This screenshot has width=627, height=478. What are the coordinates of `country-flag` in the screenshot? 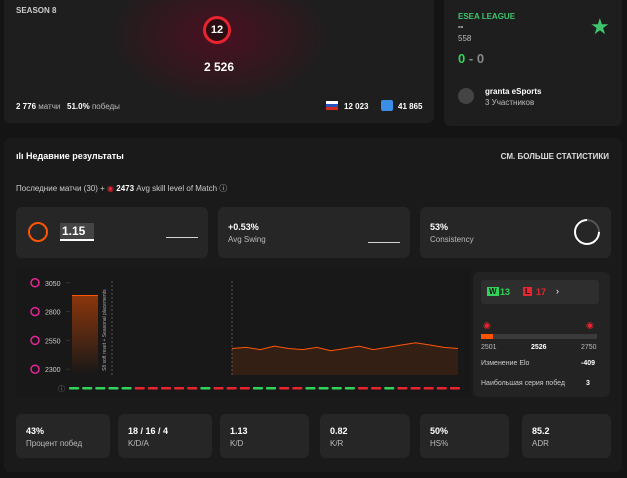 It's located at (332, 105).